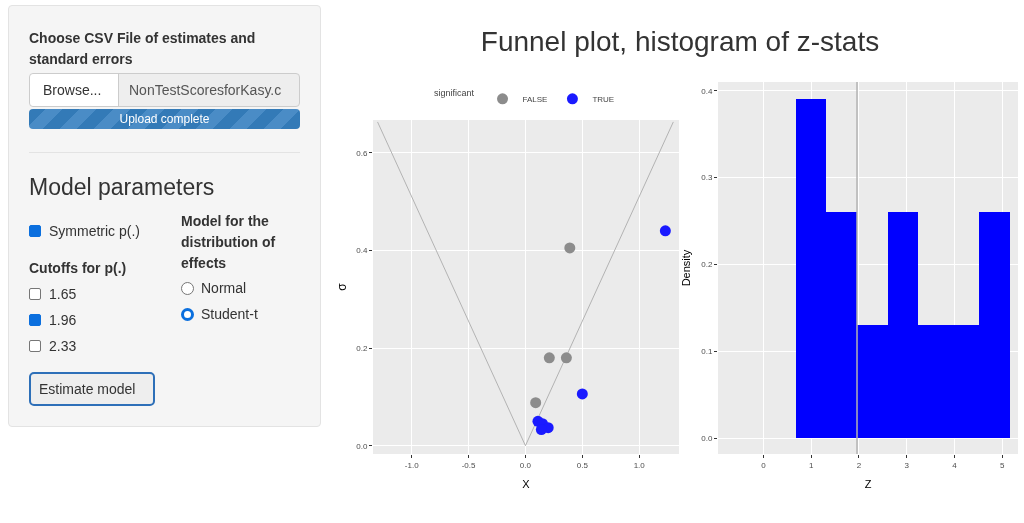 The width and height of the screenshot is (1024, 523). Describe the element at coordinates (454, 93) in the screenshot. I see `legend-title: significant` at that location.